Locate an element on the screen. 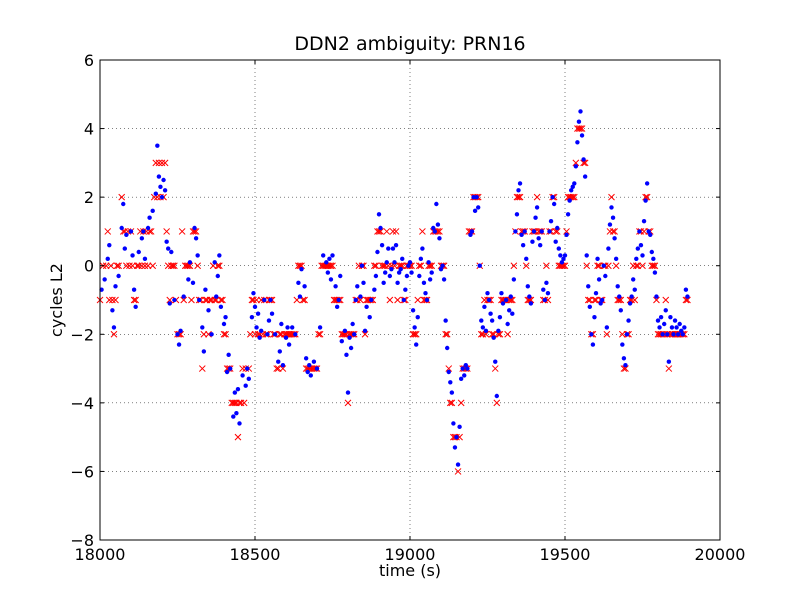 This screenshot has height=600, width=800. x-tick-label: 19500 is located at coordinates (565, 554).